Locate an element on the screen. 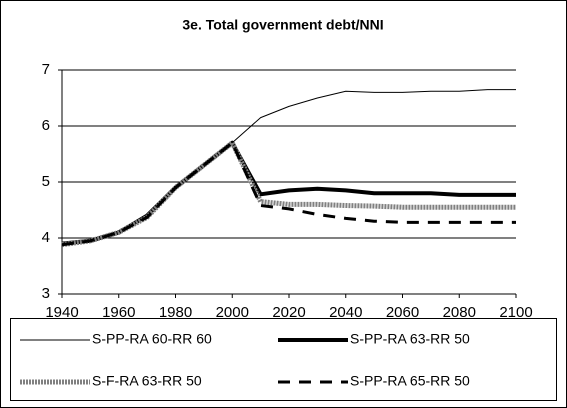 The image size is (567, 408). legend-label: S-PP-RA 63-RR 50 is located at coordinates (410, 339).